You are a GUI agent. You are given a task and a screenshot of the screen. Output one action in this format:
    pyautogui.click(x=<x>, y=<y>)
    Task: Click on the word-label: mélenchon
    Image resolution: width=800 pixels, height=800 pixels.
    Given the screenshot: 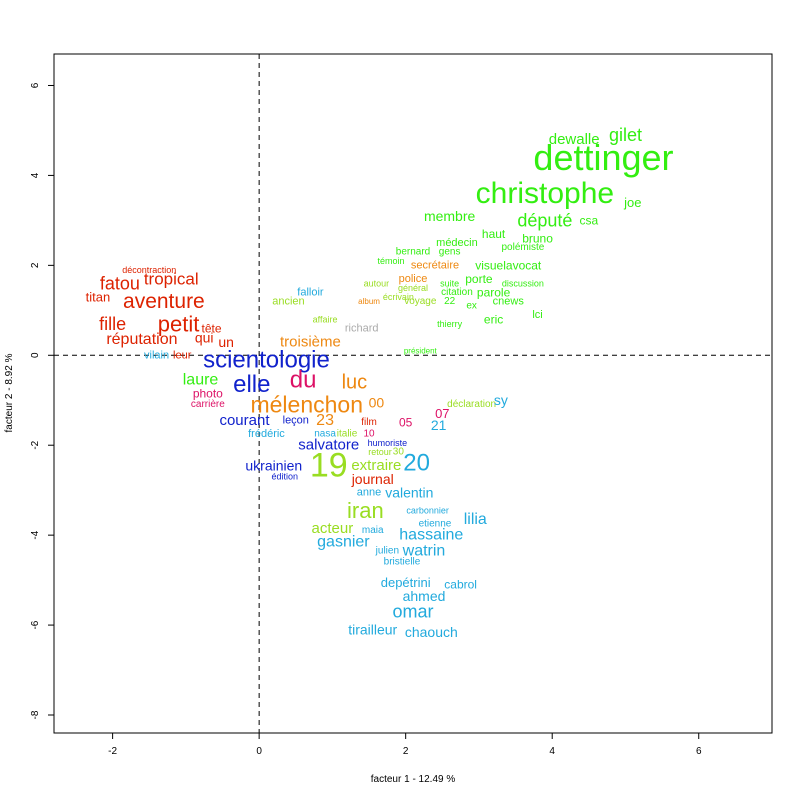 What is the action you would take?
    pyautogui.click(x=306, y=405)
    